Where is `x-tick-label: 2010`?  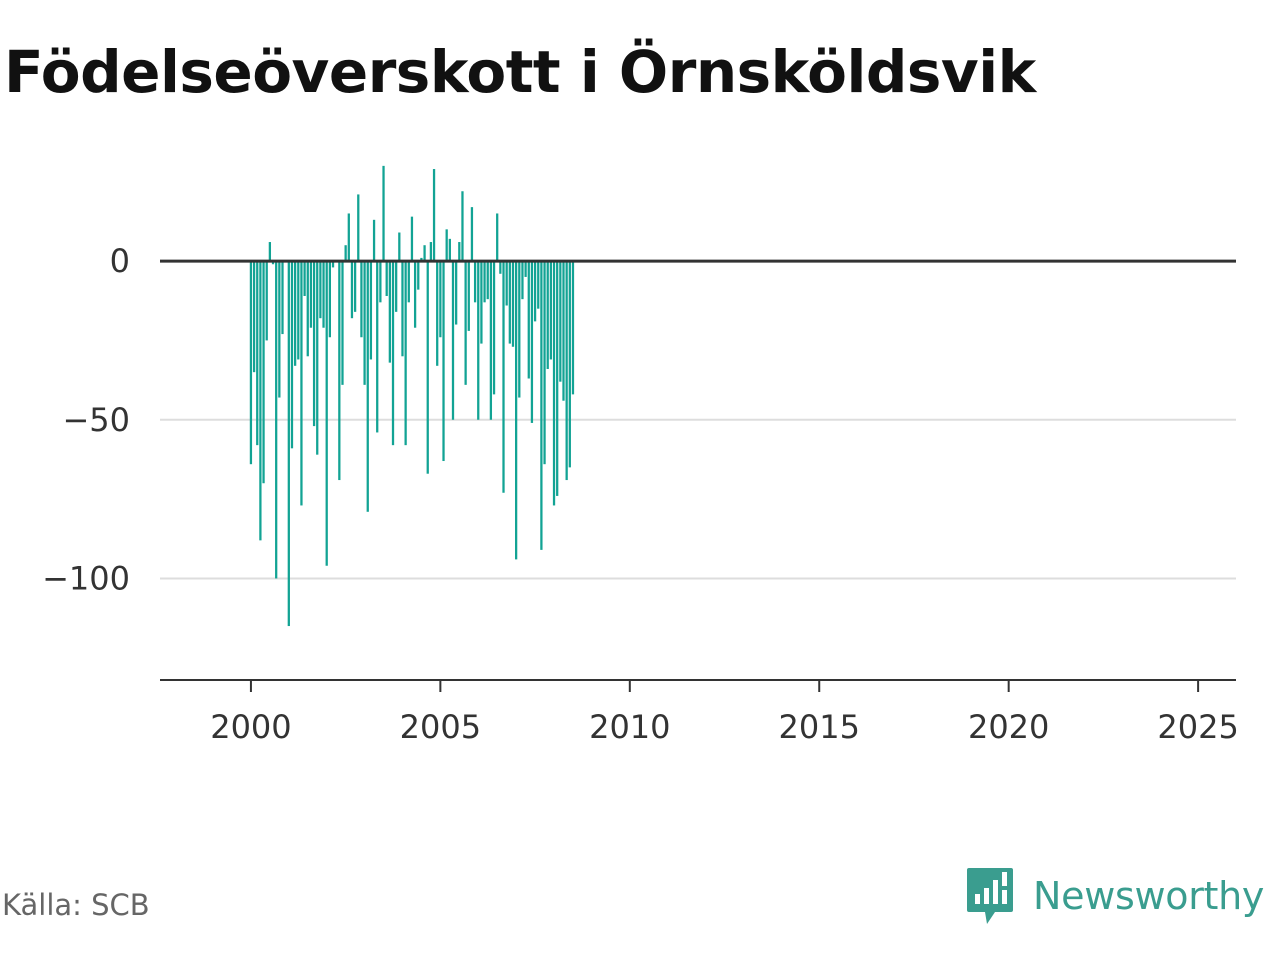 x-tick-label: 2010 is located at coordinates (629, 727).